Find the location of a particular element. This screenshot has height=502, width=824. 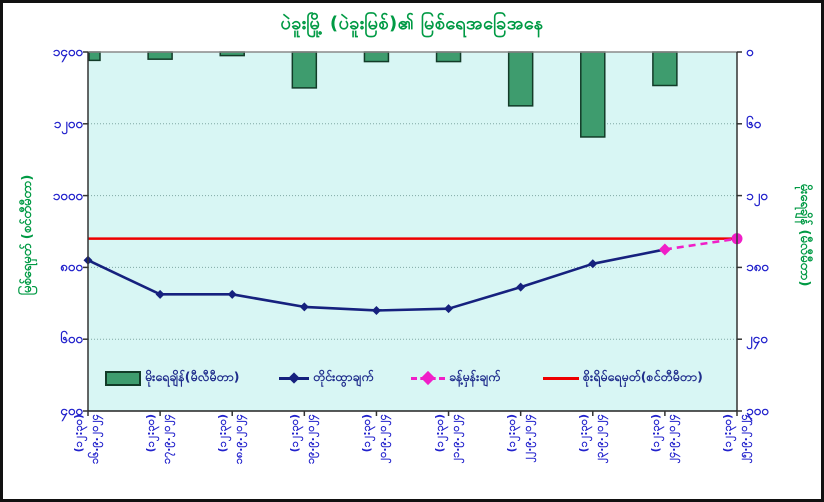

x-label-date: ၁၇.၉.၂၀၂၄ is located at coordinates (167, 439).